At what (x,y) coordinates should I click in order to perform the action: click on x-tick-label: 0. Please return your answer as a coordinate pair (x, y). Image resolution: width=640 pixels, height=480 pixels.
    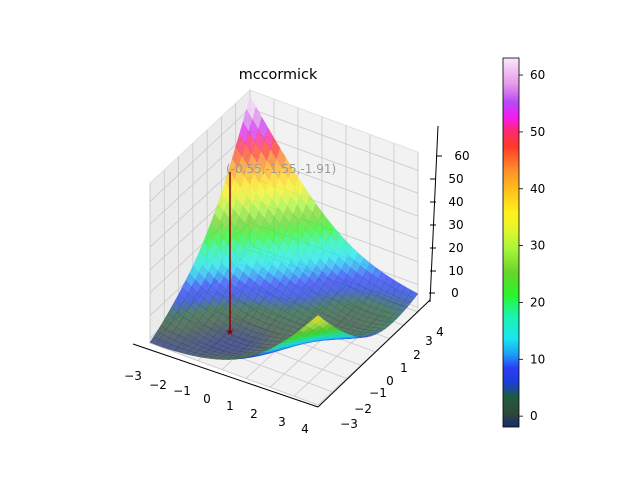
    Looking at the image, I should click on (207, 399).